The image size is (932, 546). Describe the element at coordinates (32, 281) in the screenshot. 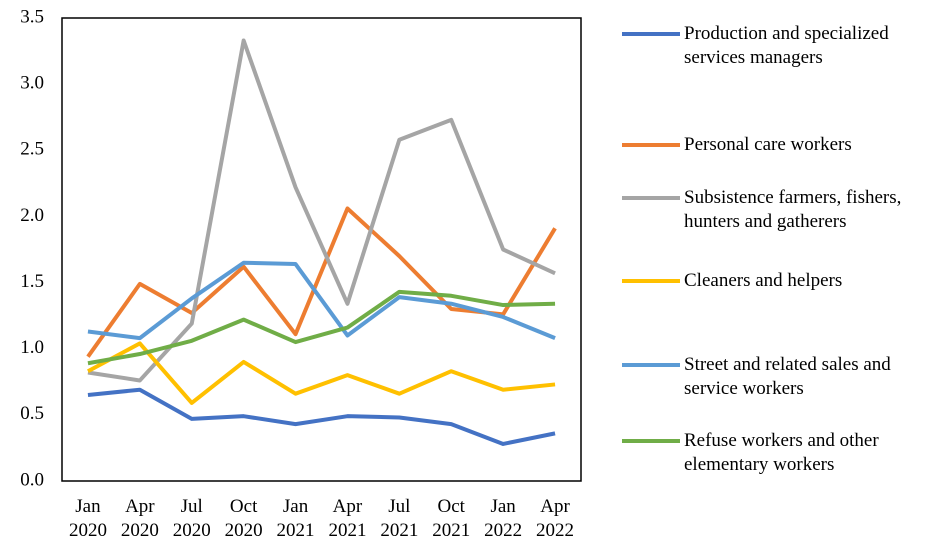

I see `y-tick-label: 1.5` at that location.